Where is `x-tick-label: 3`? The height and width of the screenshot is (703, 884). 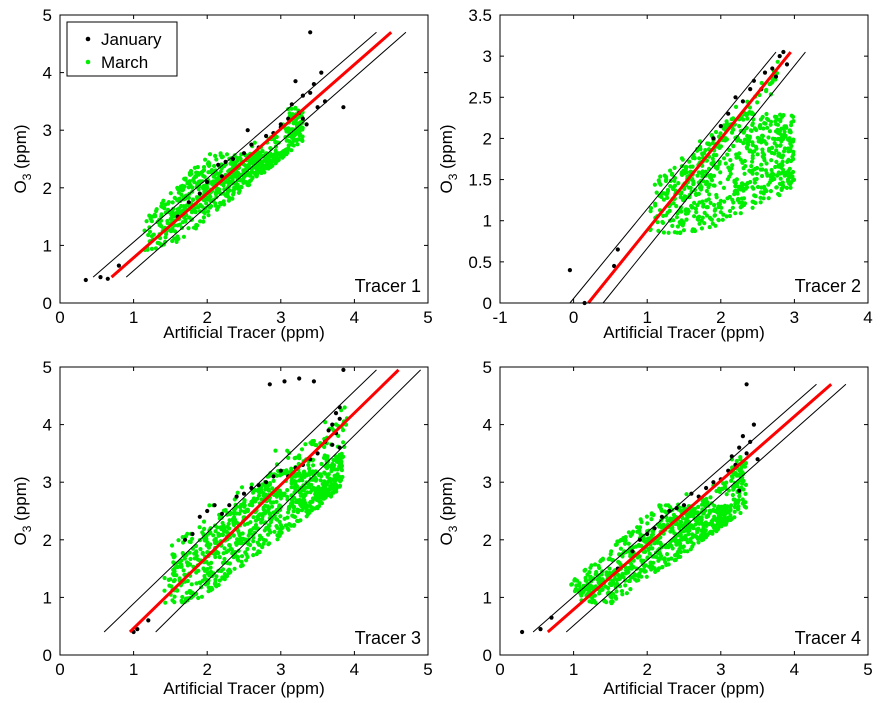 x-tick-label: 3 is located at coordinates (720, 669).